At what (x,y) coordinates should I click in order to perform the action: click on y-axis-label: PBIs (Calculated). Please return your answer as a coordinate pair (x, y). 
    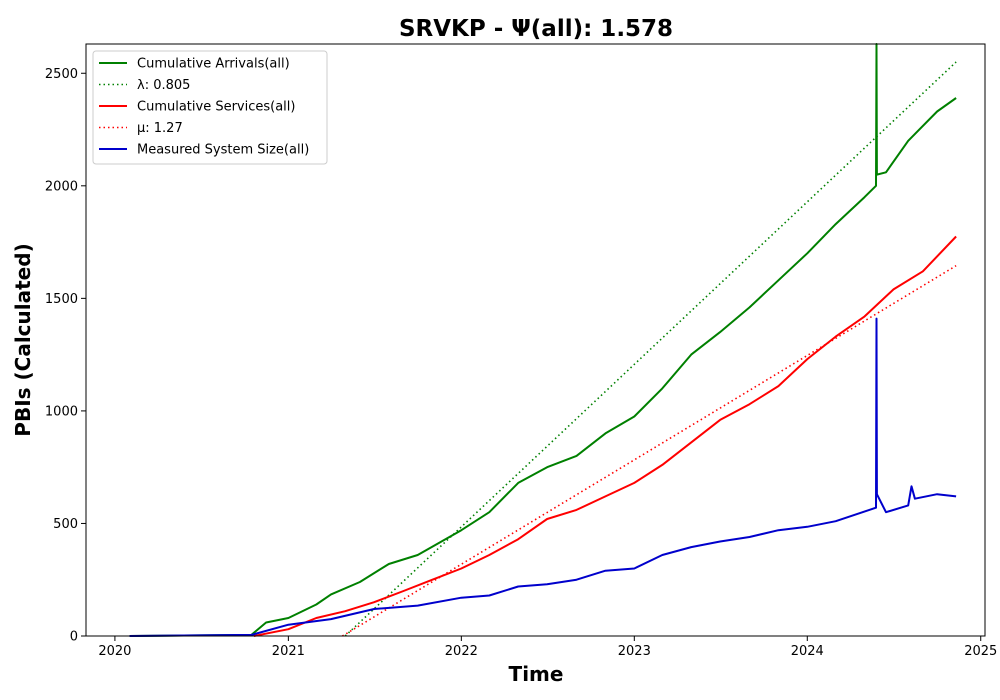
    Looking at the image, I should click on (23, 339).